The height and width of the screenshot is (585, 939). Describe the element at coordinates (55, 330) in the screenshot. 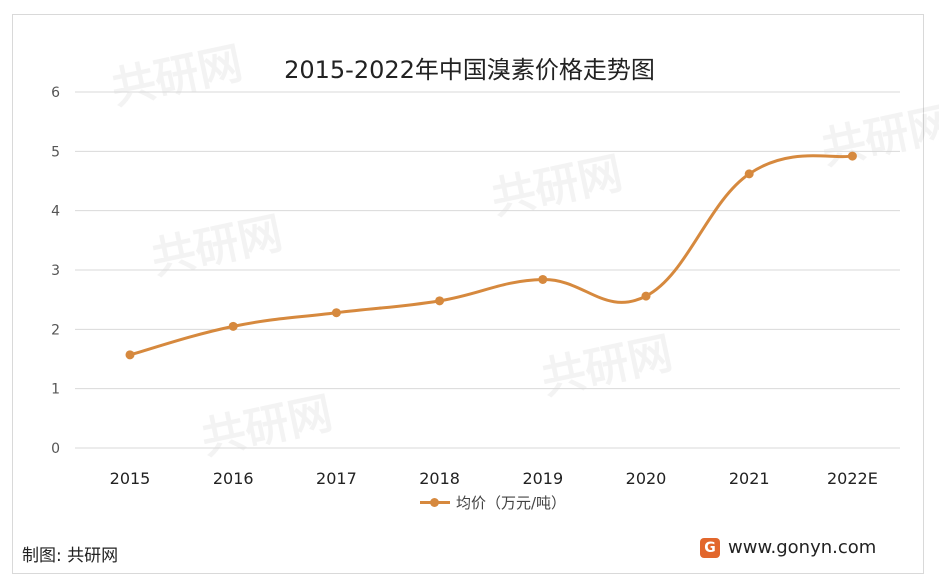

I see `y-tick-label: 2` at that location.